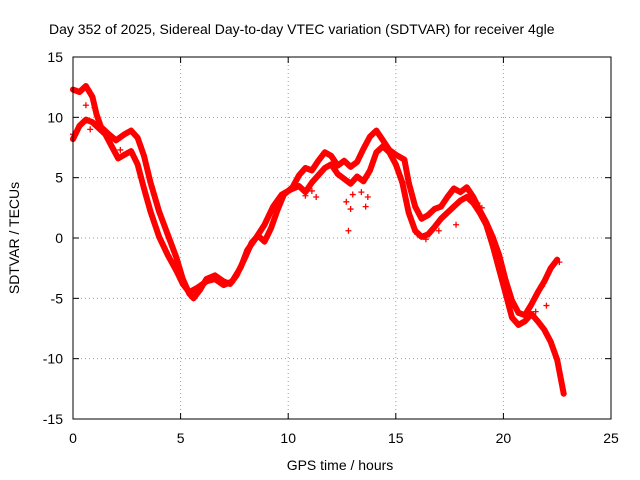 This screenshot has width=640, height=480. Describe the element at coordinates (59, 238) in the screenshot. I see `y-tick-label: 0` at that location.